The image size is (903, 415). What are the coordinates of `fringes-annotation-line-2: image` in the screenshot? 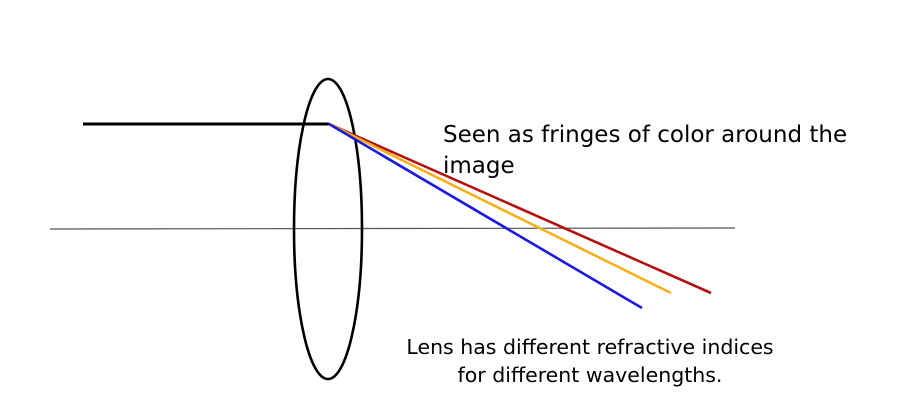 It's located at (479, 166).